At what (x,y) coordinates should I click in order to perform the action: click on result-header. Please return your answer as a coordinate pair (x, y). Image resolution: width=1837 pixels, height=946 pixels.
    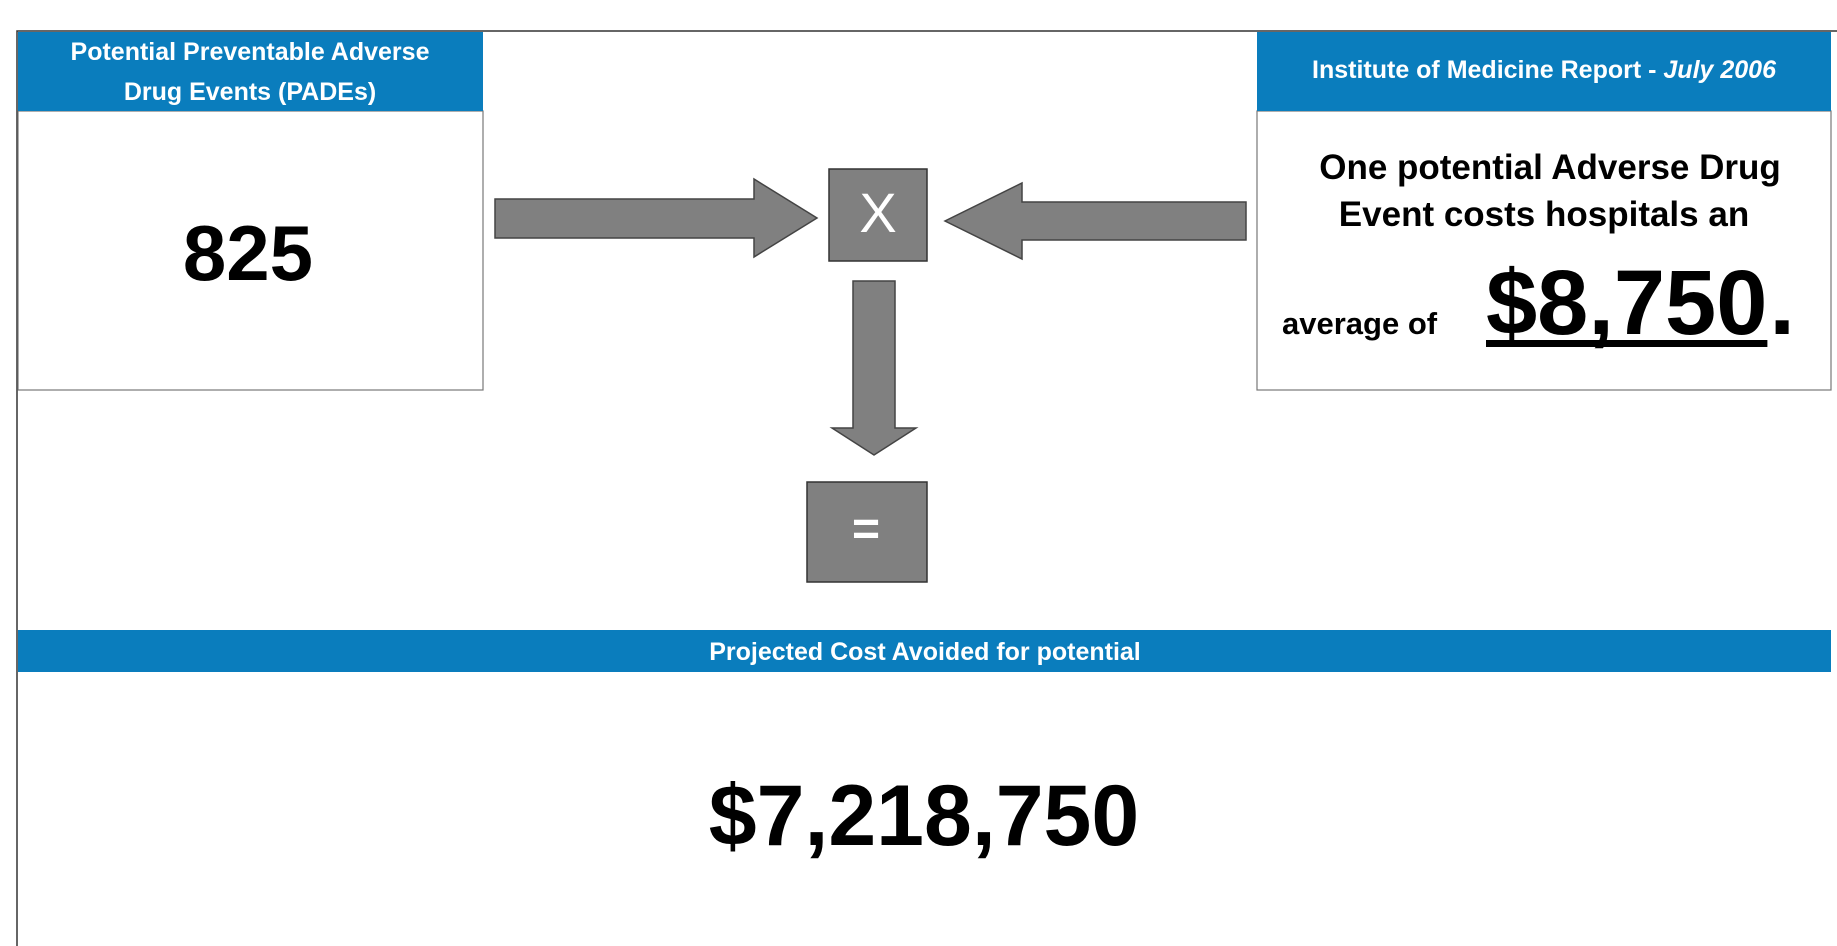
    Looking at the image, I should click on (924, 651).